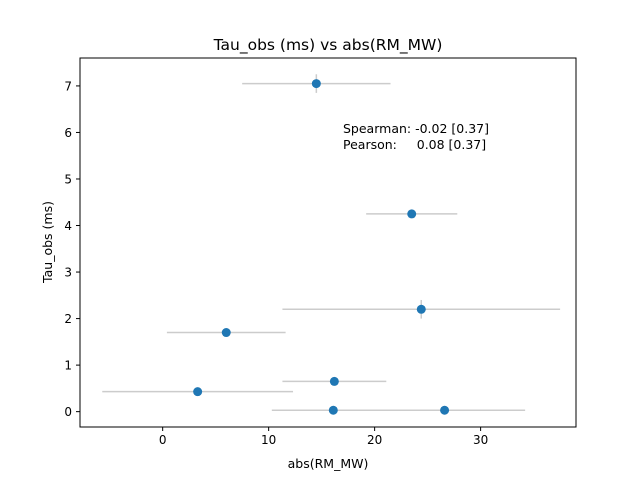 This screenshot has width=640, height=484. What do you see at coordinates (72, 249) in the screenshot?
I see `y-axis-ticks: 0 1 2 3 4 5 6 7` at bounding box center [72, 249].